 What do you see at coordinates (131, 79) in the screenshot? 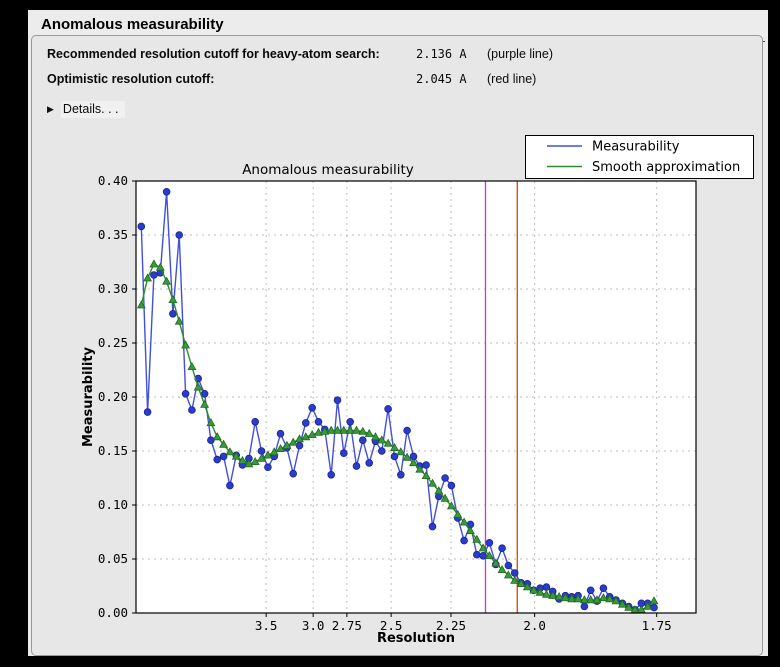
I see `optimistic-cutoff-label: Optimistic resolution cutoff:` at bounding box center [131, 79].